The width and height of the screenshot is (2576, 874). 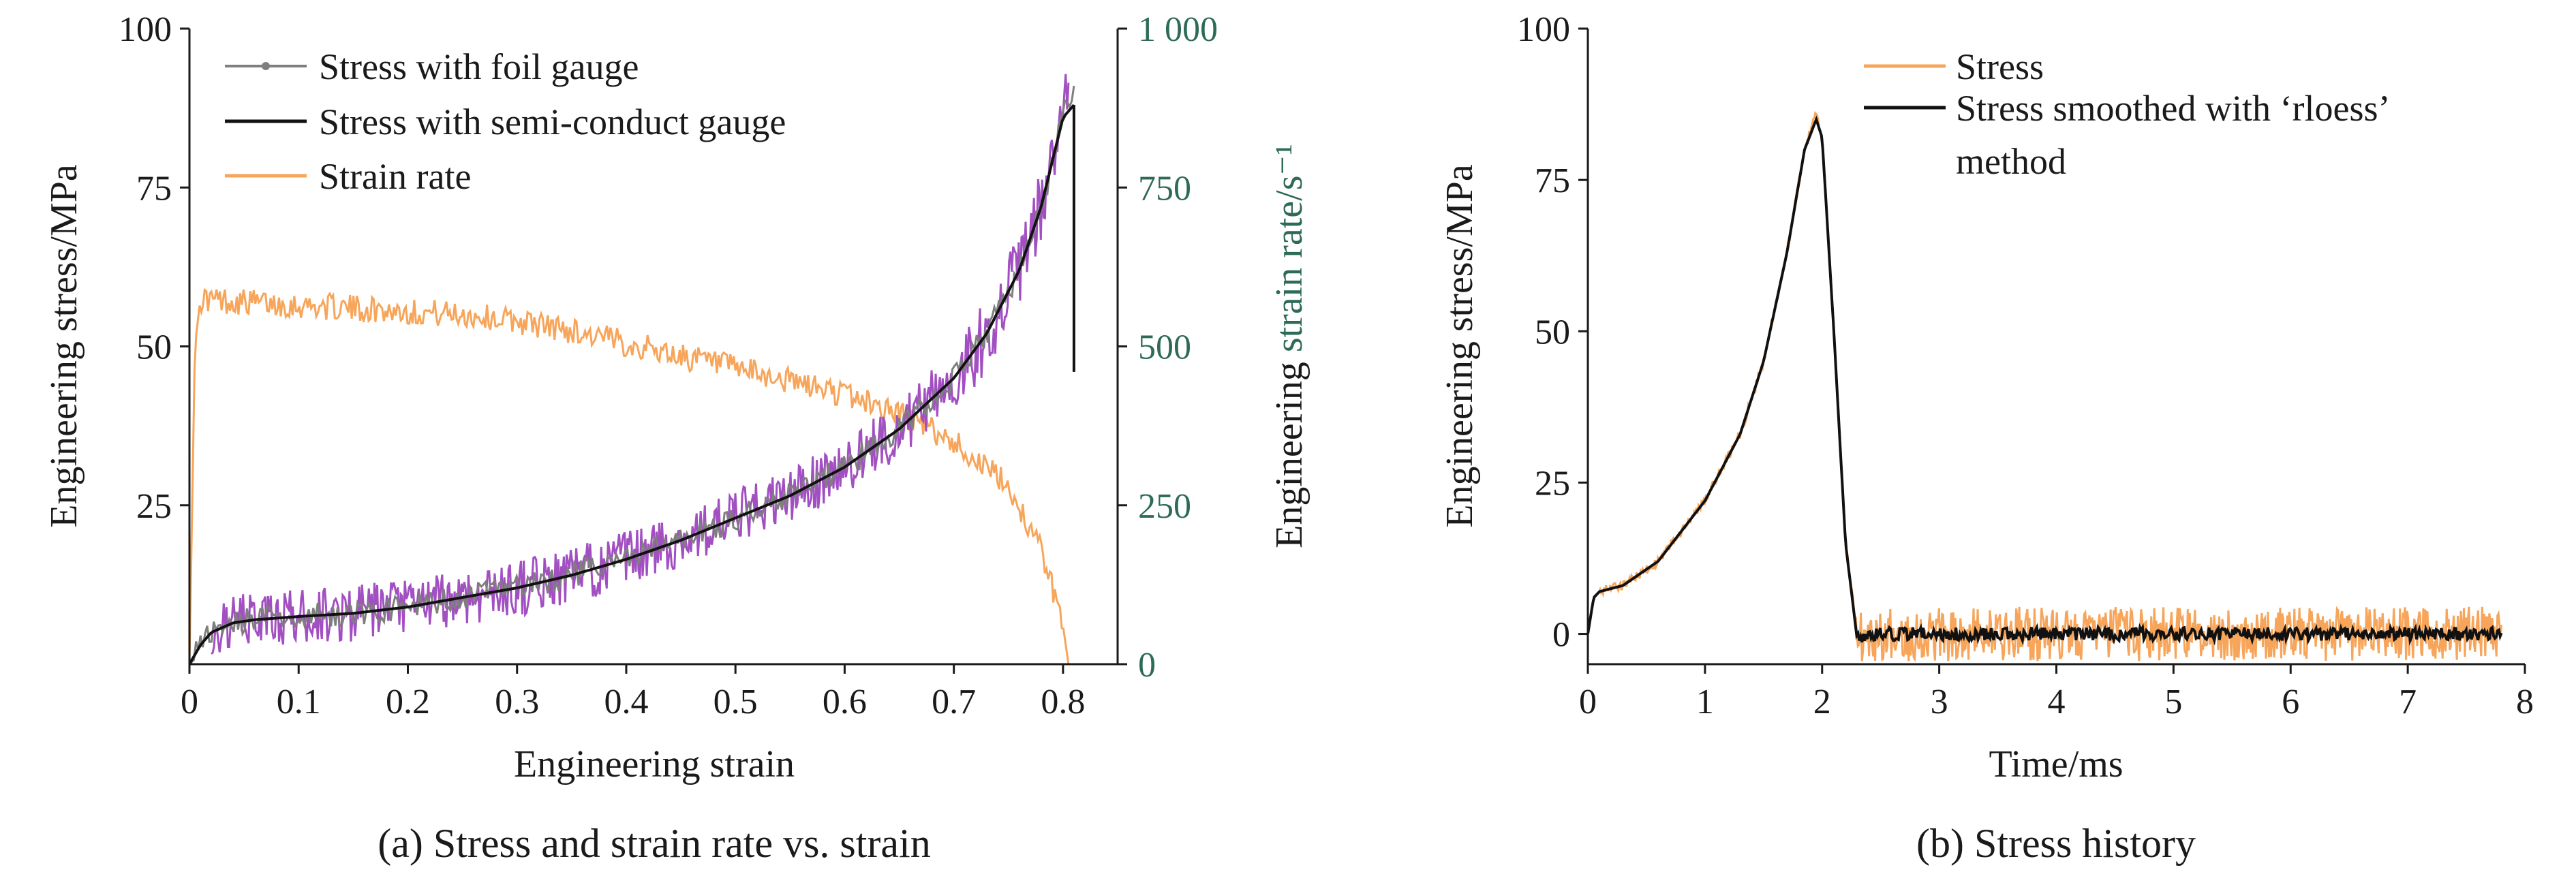 I want to click on chart-a-x-tick-label: 0.8, so click(x=1063, y=702).